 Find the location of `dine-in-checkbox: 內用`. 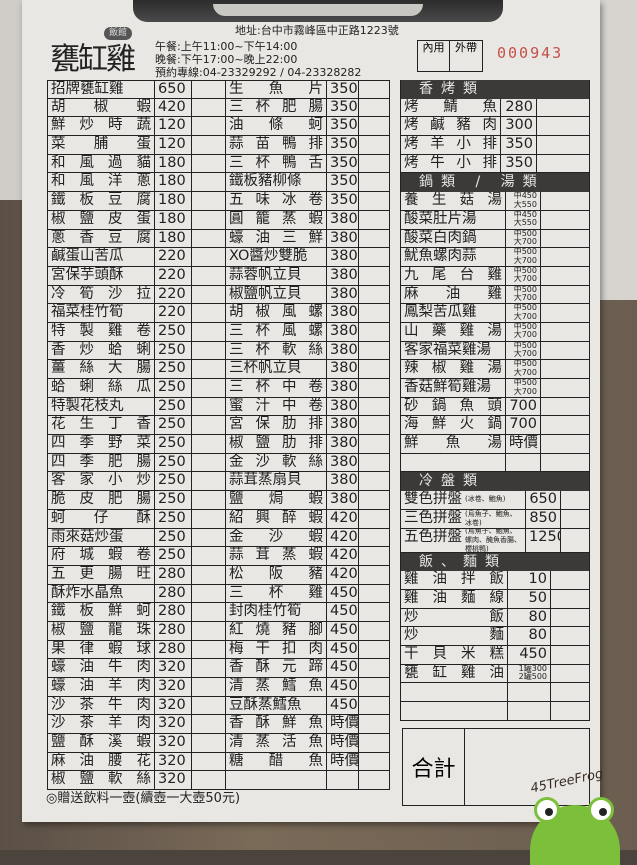

dine-in-checkbox: 內用 is located at coordinates (434, 56).